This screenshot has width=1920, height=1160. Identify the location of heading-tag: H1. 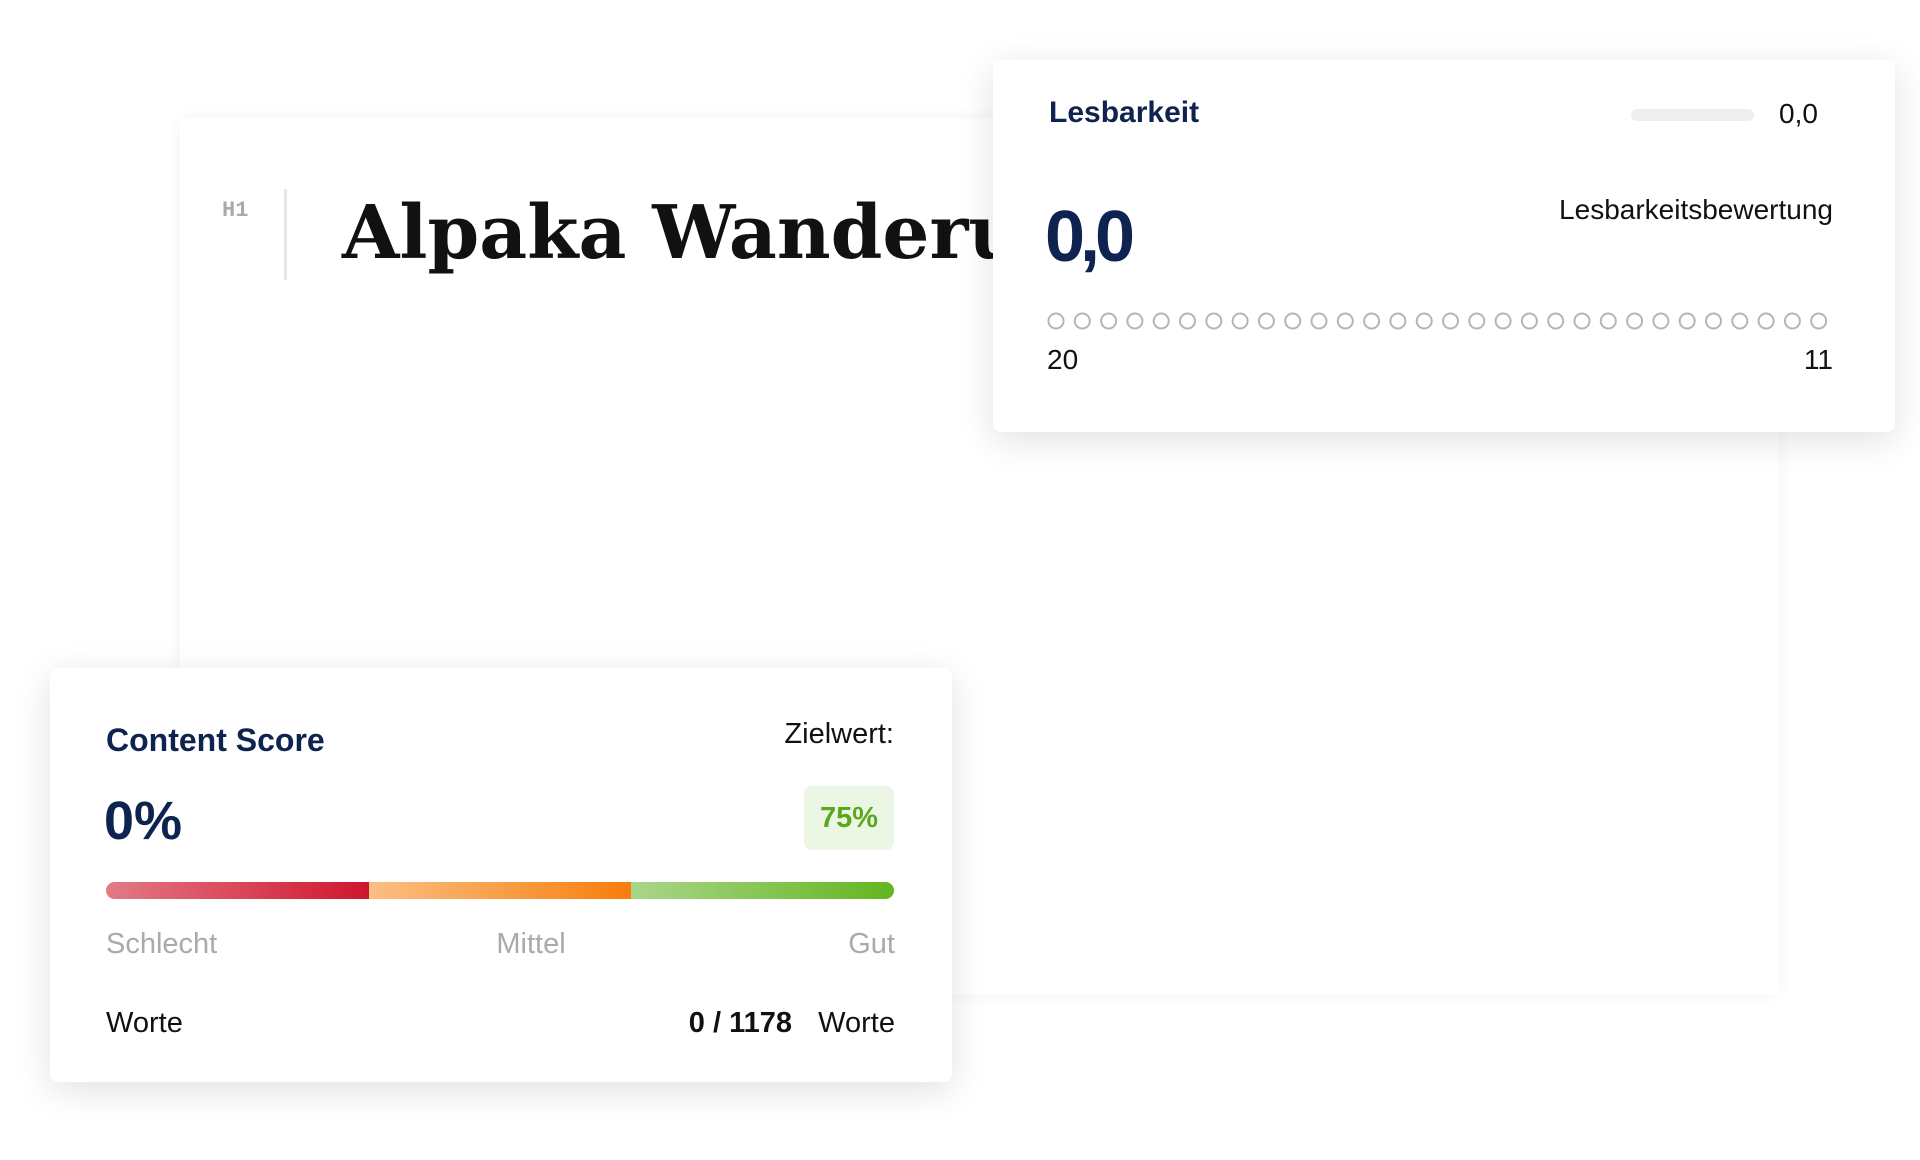
(235, 210).